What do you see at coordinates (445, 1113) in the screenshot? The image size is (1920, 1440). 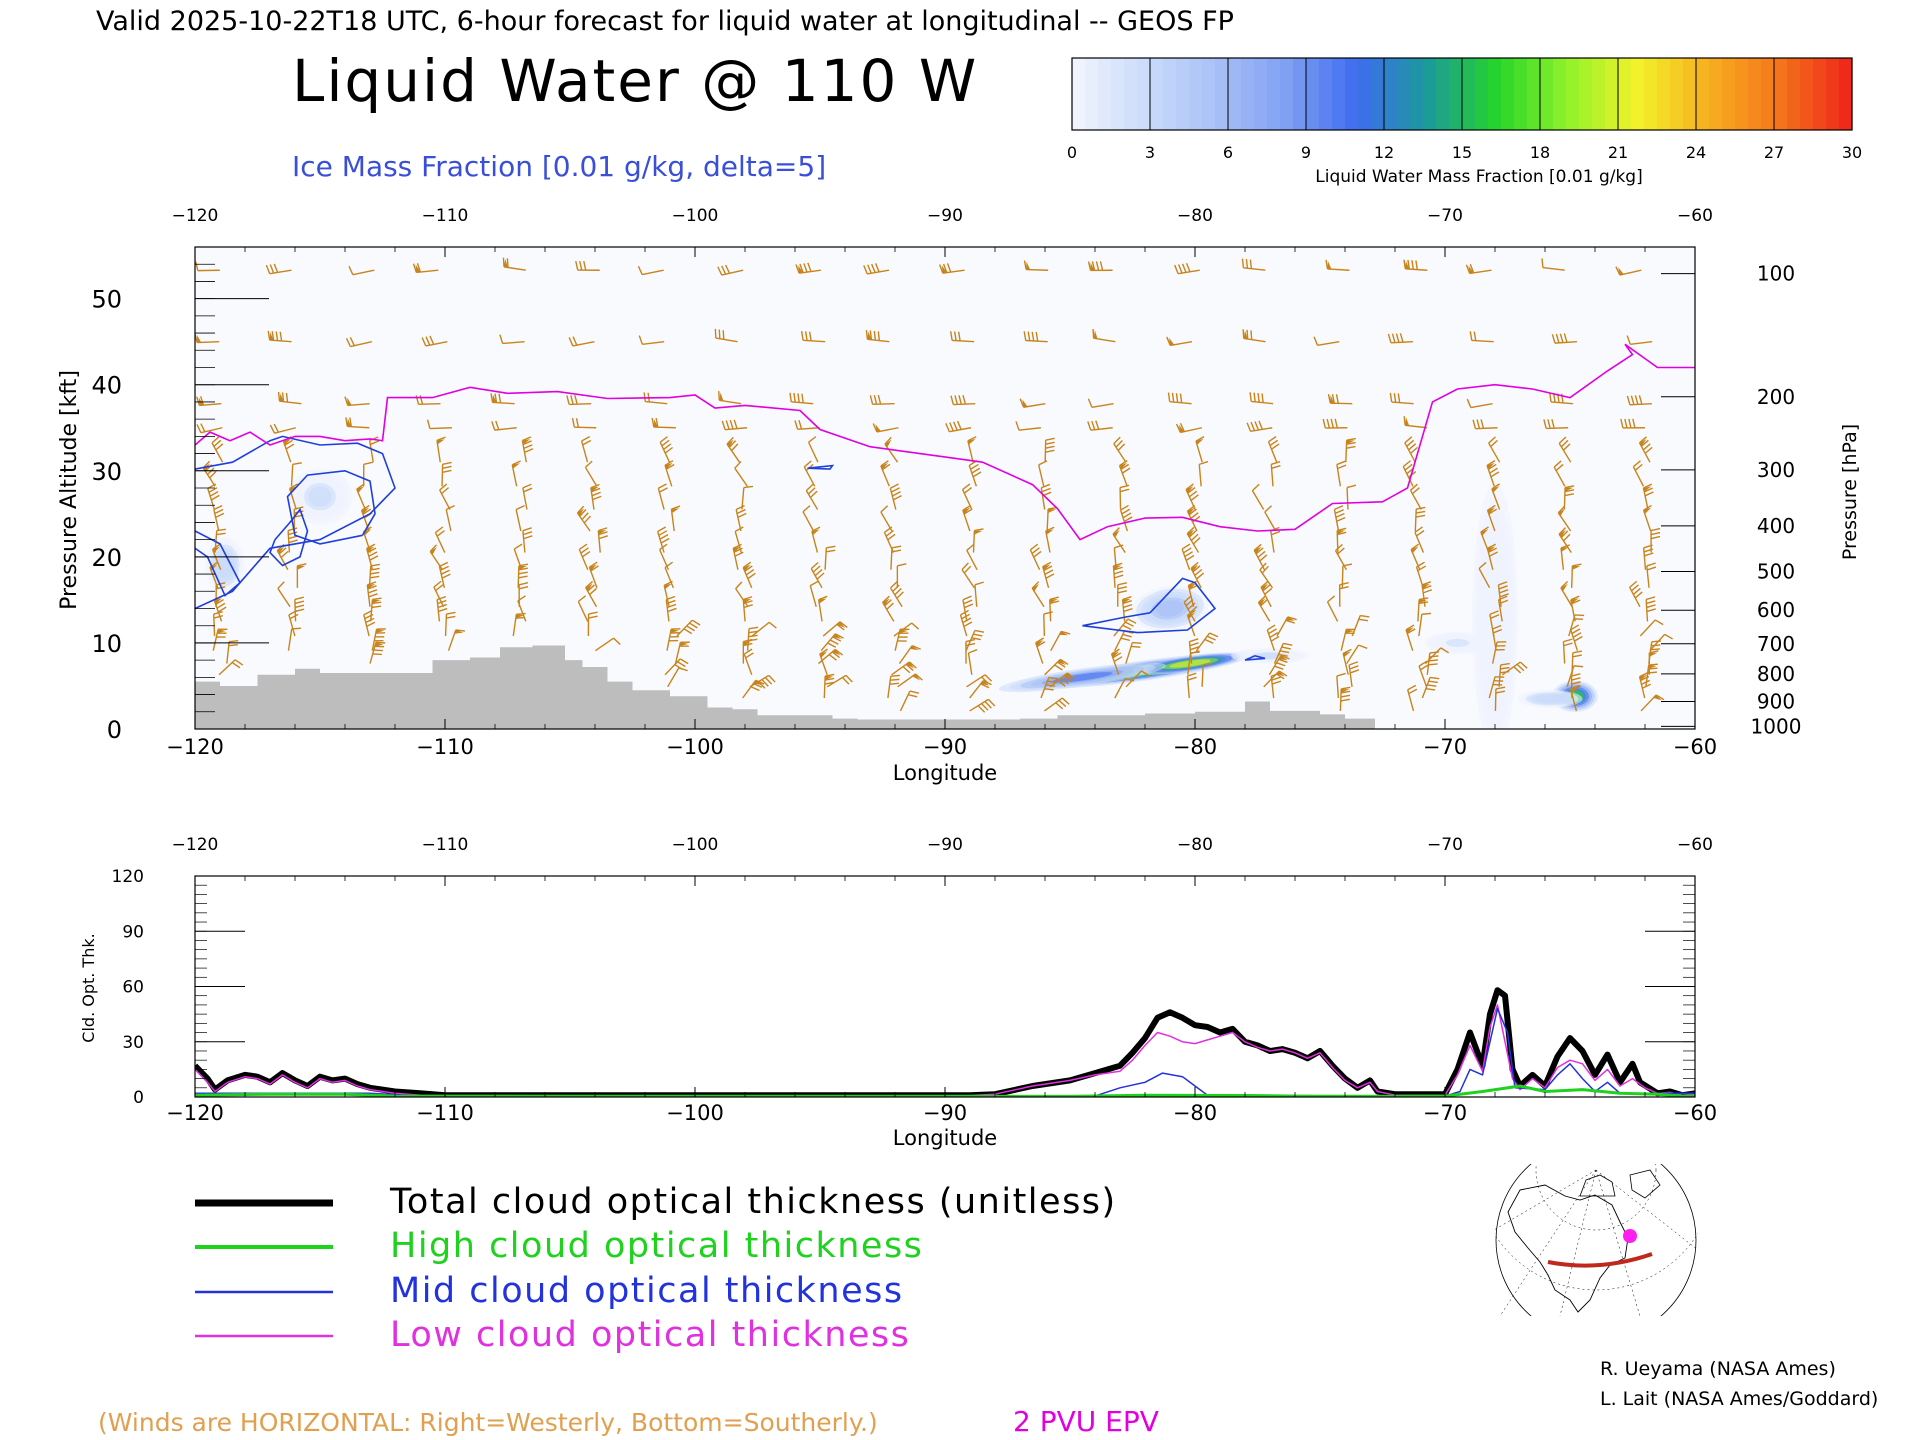 I see `x-tick-label: −110` at bounding box center [445, 1113].